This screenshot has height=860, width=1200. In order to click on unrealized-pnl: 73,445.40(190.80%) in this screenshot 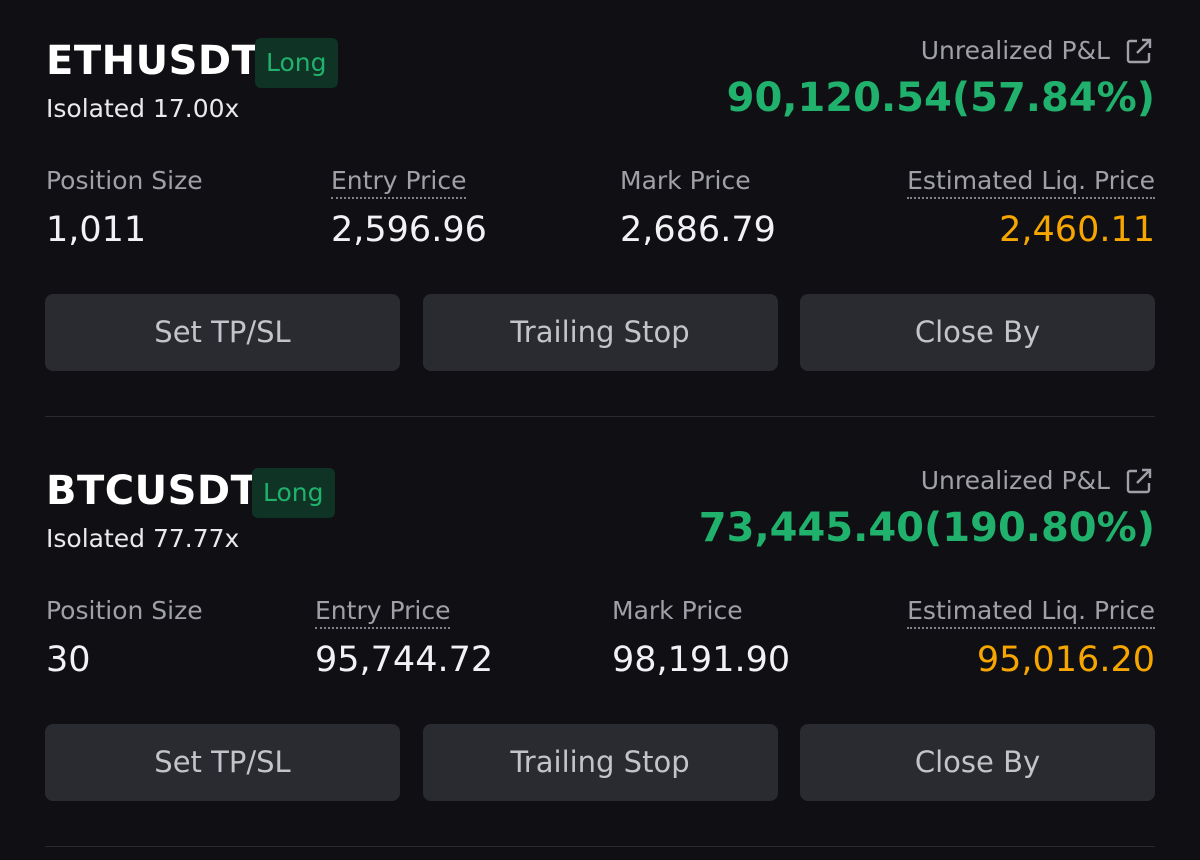, I will do `click(926, 528)`.